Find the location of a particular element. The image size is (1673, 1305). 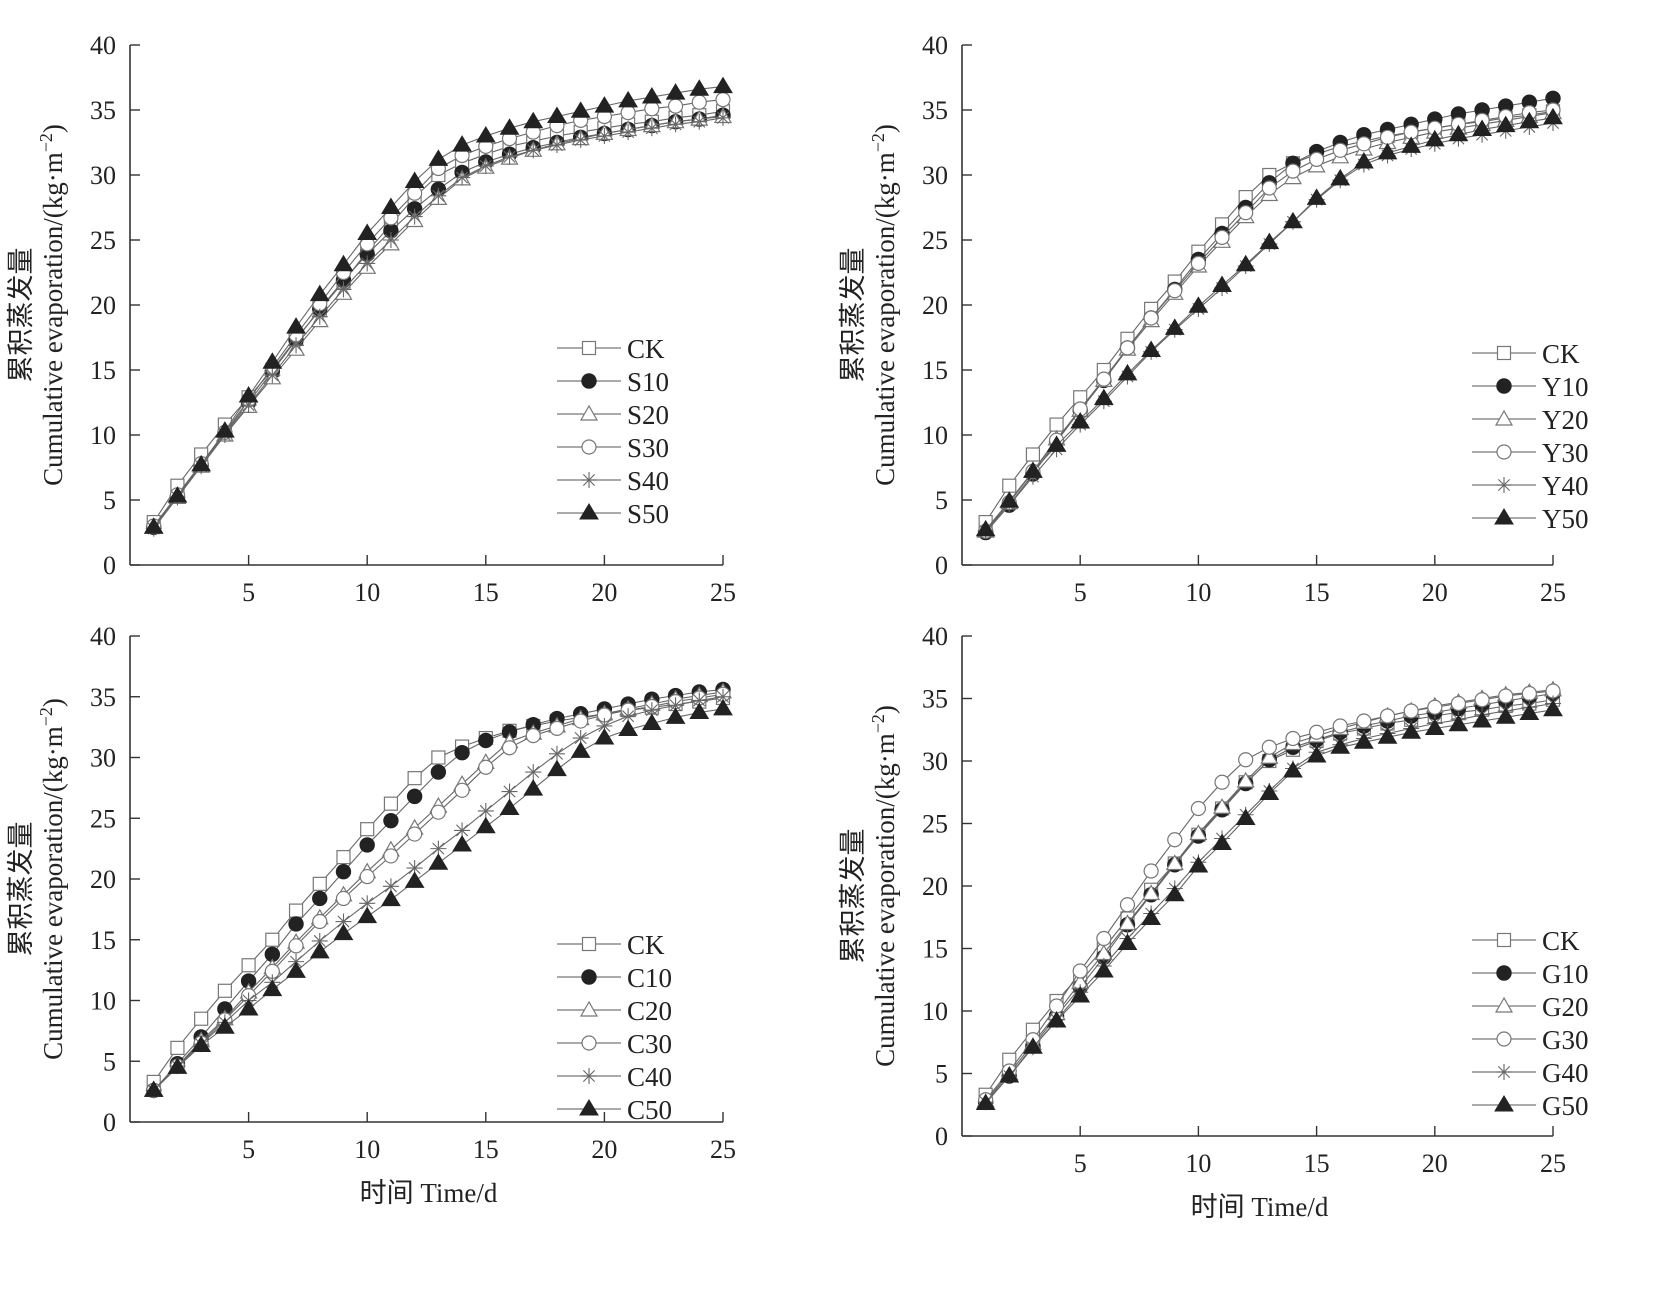

legend-item-s40: S40 is located at coordinates (613, 481).